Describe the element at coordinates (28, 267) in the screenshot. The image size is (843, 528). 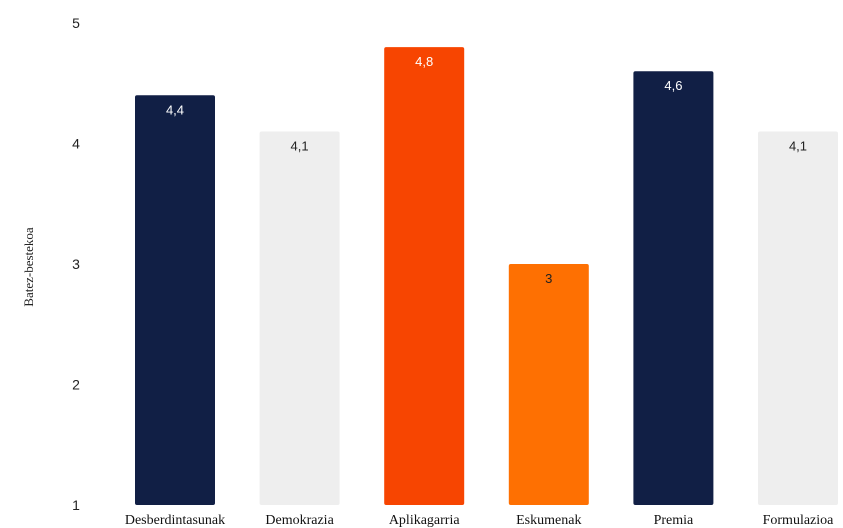
I see `y-axis-title: Batez-bestekoa` at that location.